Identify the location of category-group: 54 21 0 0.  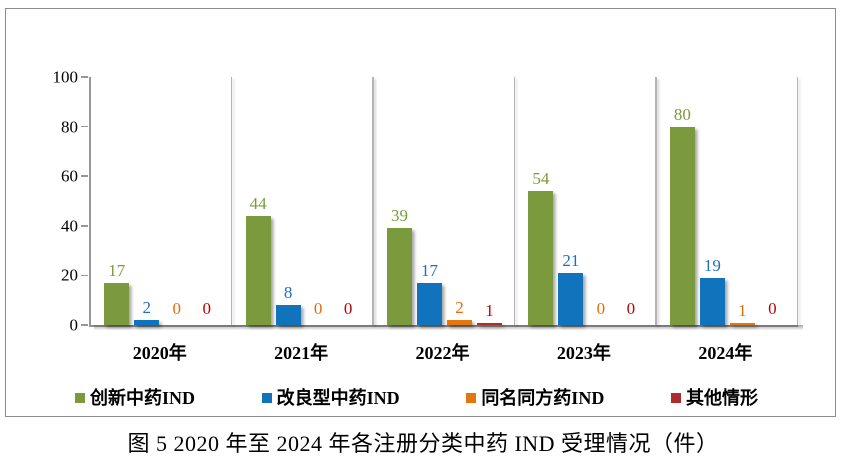
(585, 201).